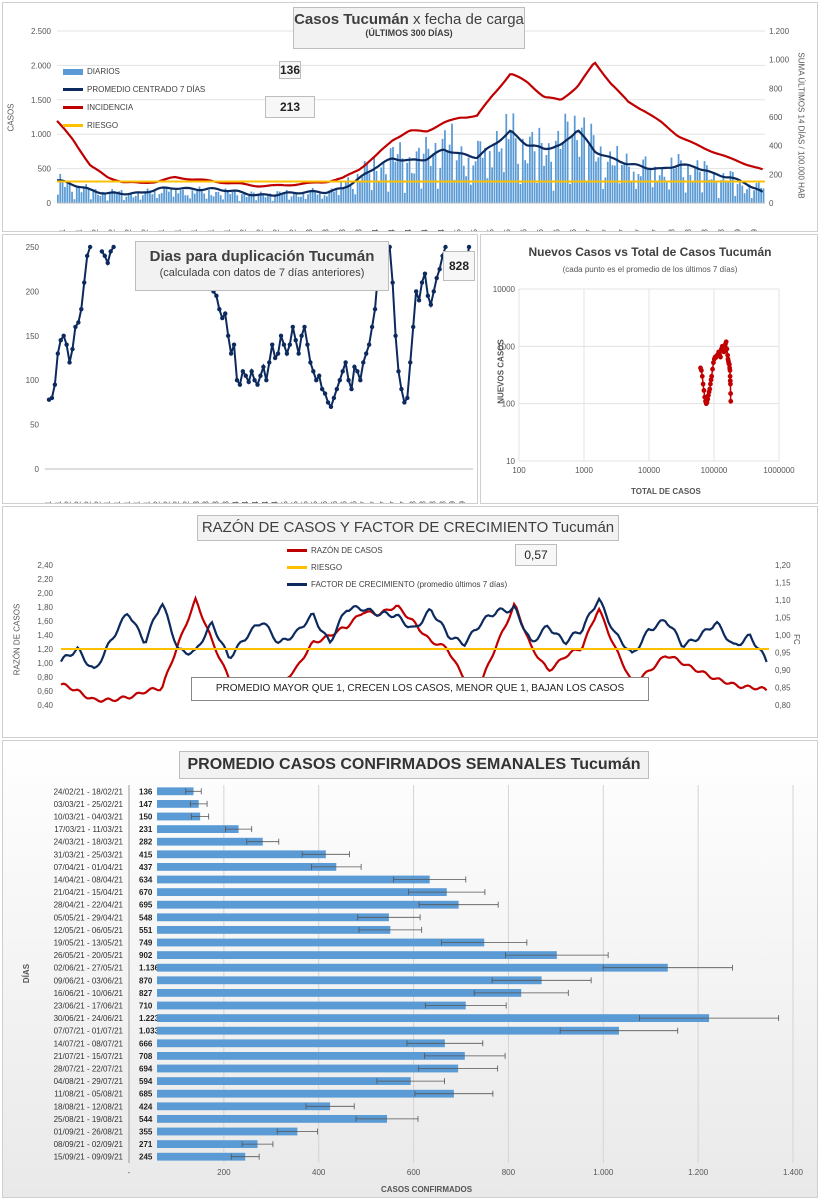 This screenshot has width=820, height=1200. What do you see at coordinates (48, 502) in the screenshot?
I see `x-tick-label: 20/11` at bounding box center [48, 502].